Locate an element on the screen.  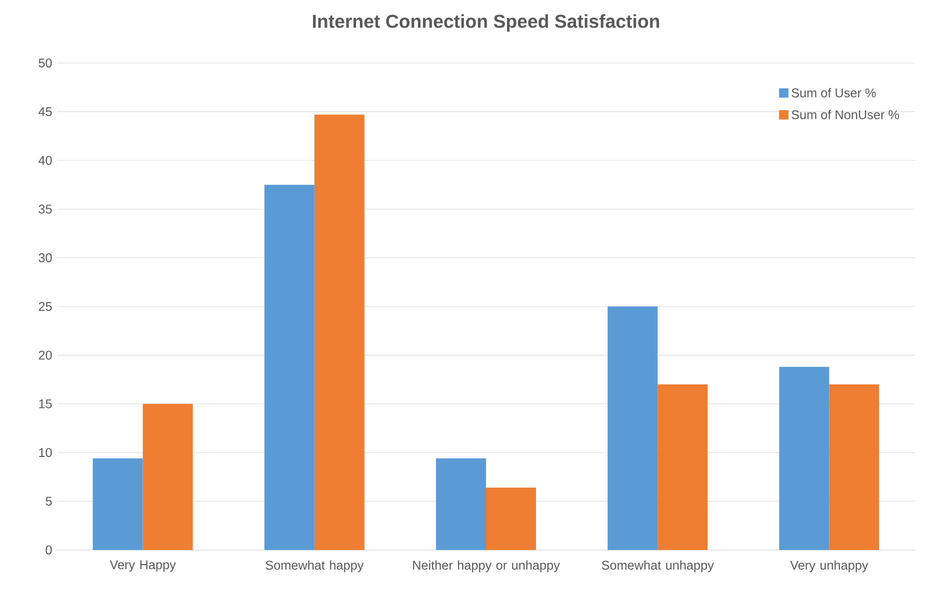
y-tick-label: 25 is located at coordinates (45, 306).